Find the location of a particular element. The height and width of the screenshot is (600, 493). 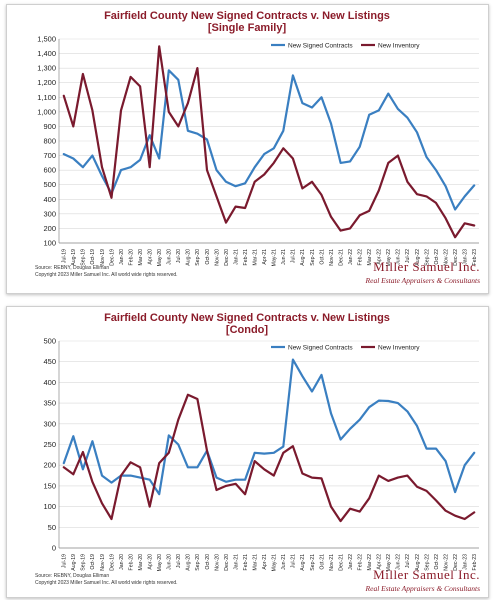

x-tick-label: Oct-19 is located at coordinates (93, 562).